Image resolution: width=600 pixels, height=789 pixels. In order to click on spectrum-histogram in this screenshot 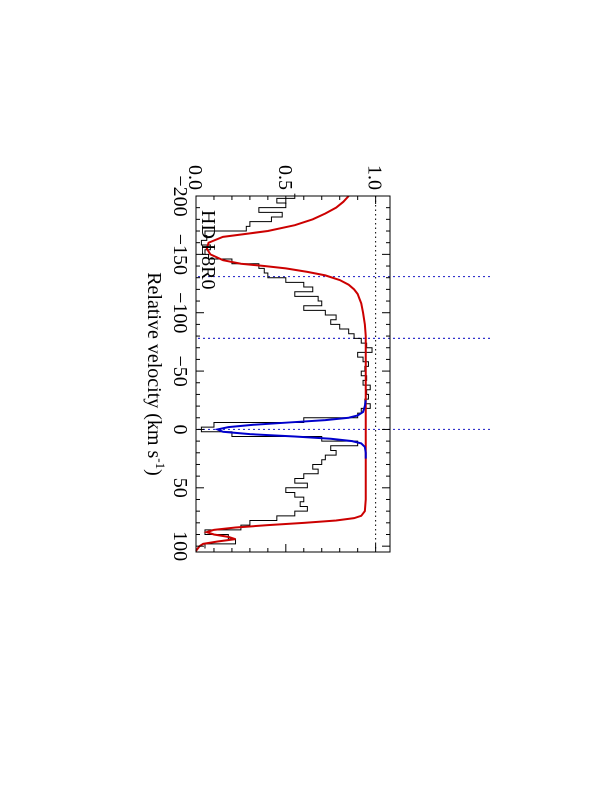, I will do `click(286, 371)`.